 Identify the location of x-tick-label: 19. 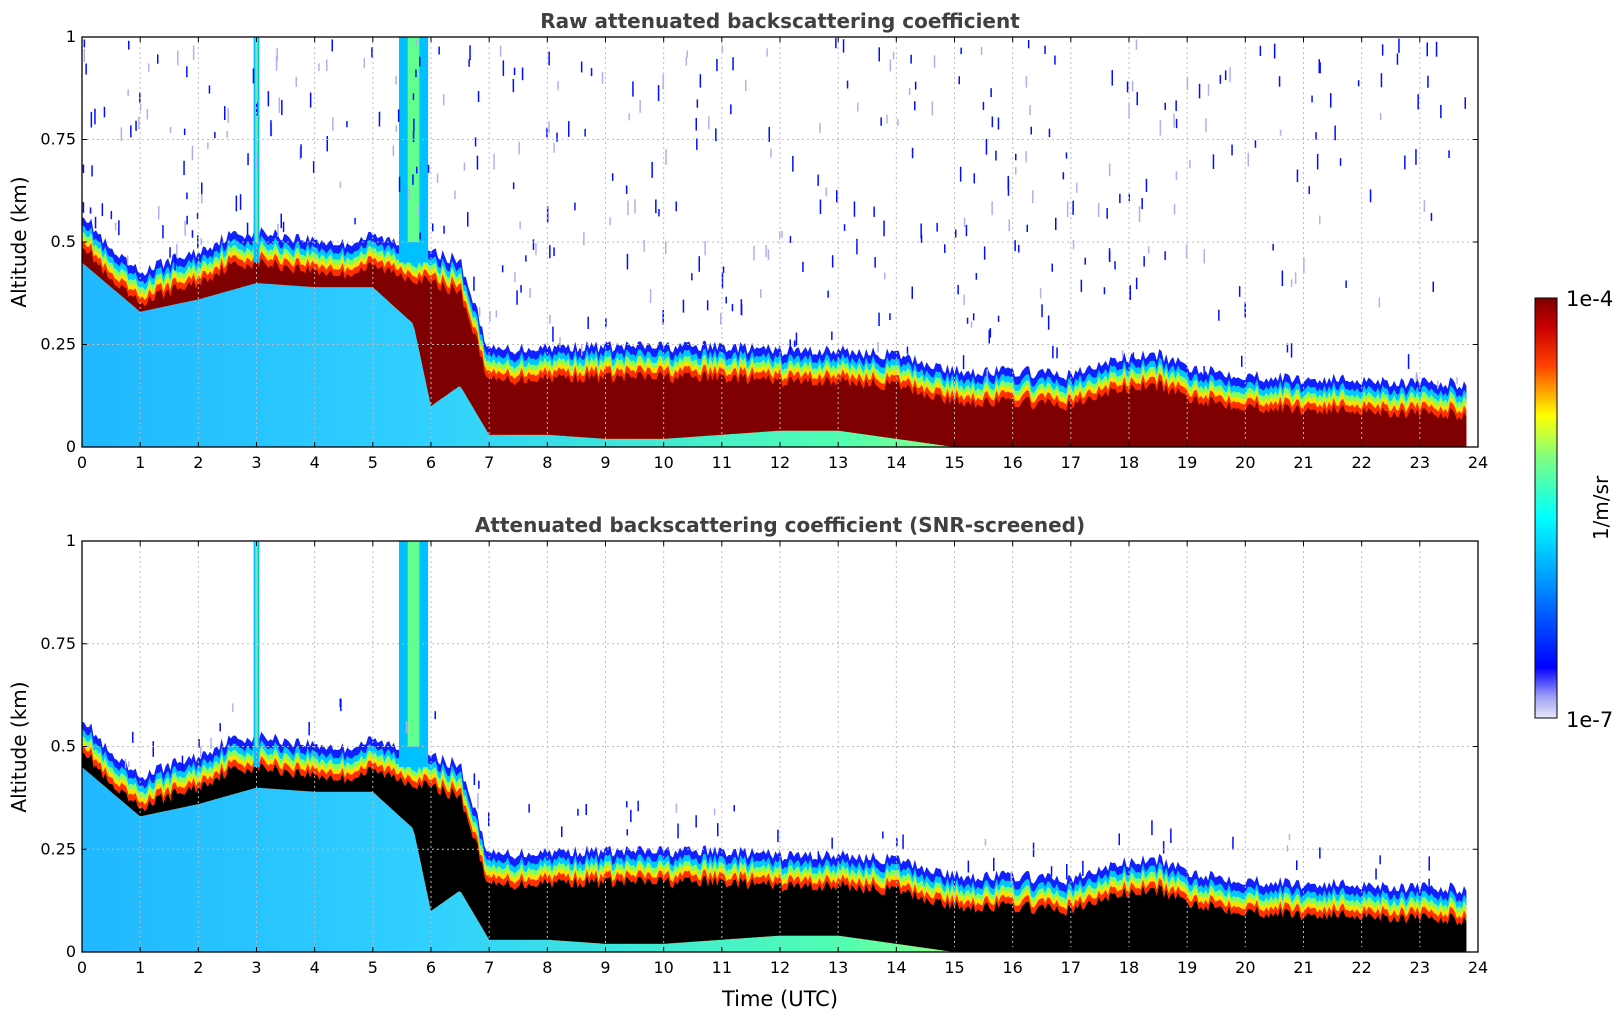
(1187, 967).